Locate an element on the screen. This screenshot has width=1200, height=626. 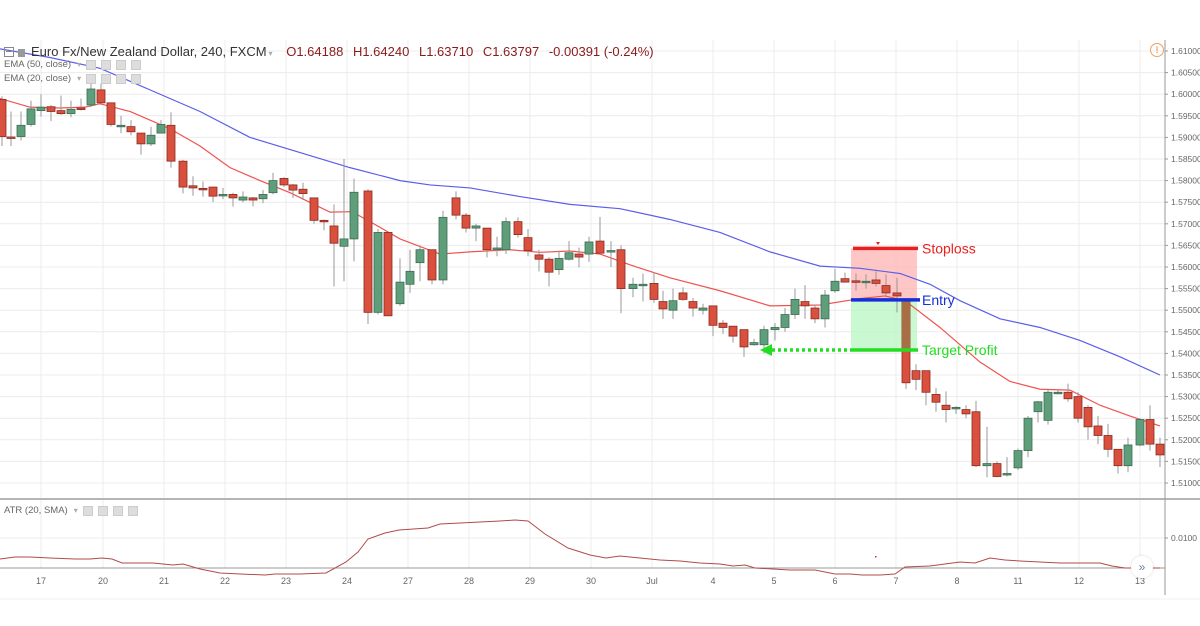
collapse-icon is located at coordinates (9, 52).